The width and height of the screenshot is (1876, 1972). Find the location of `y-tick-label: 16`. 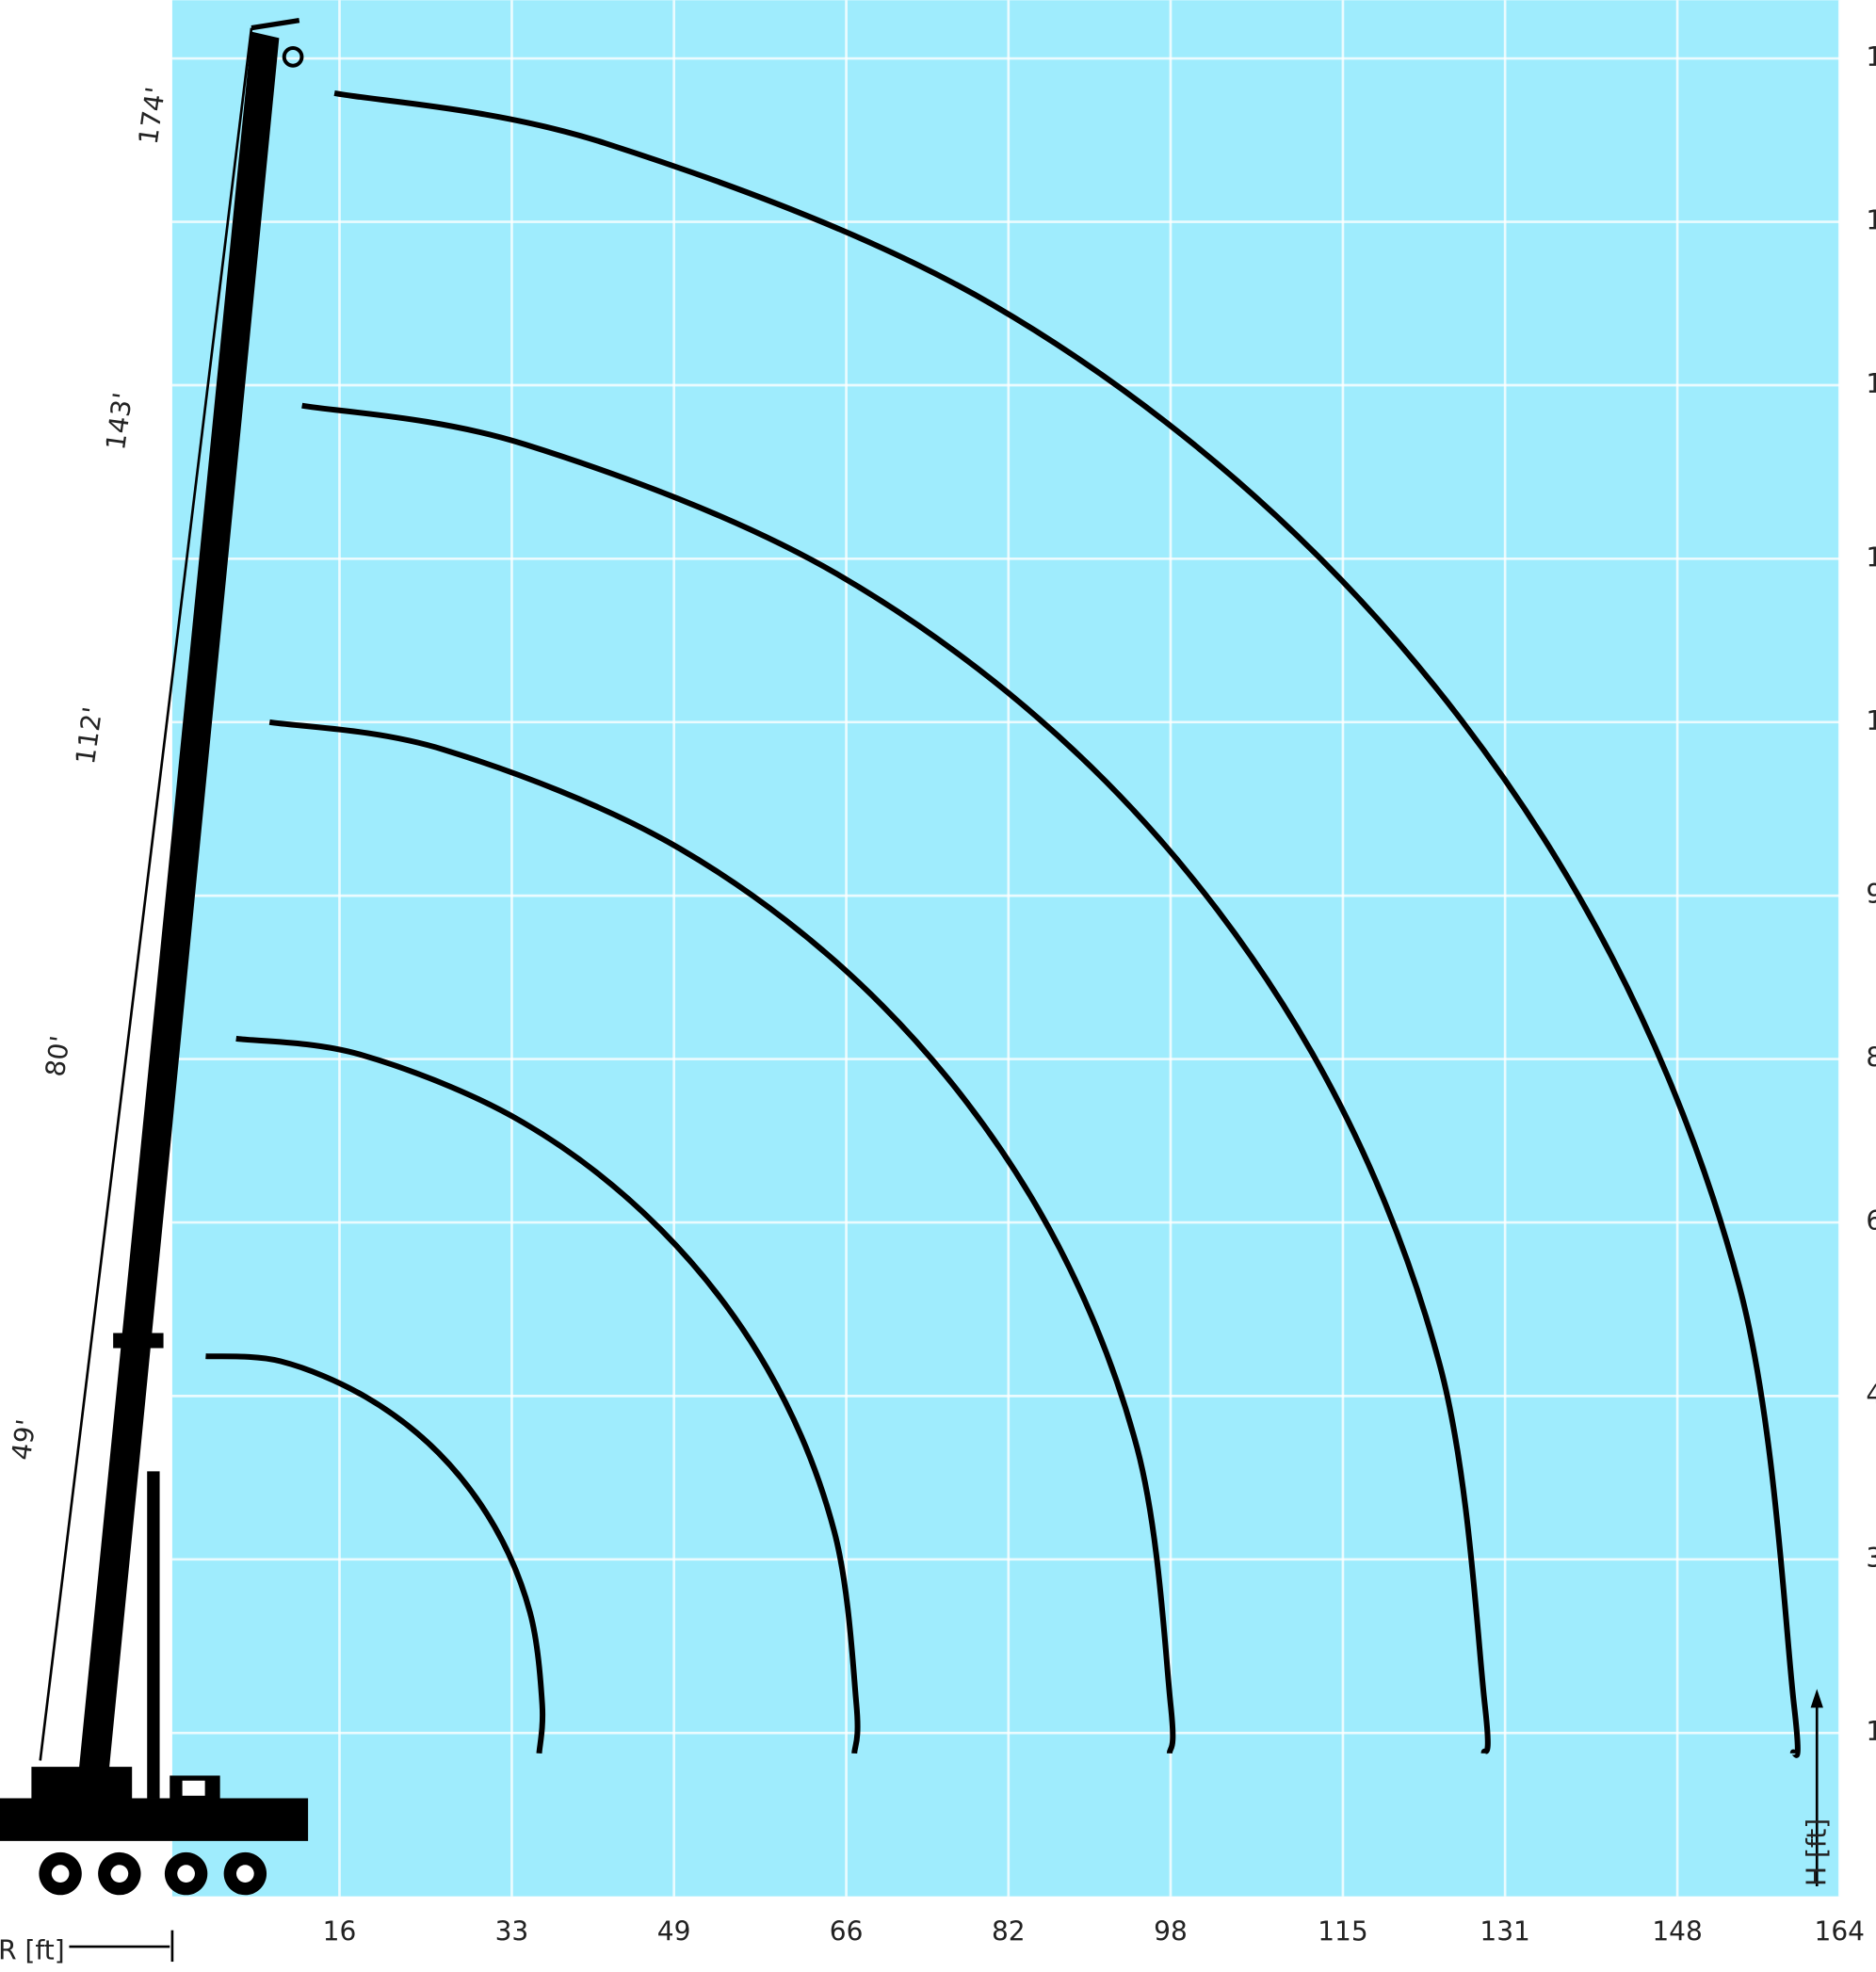

y-tick-label: 16 is located at coordinates (1871, 1731).